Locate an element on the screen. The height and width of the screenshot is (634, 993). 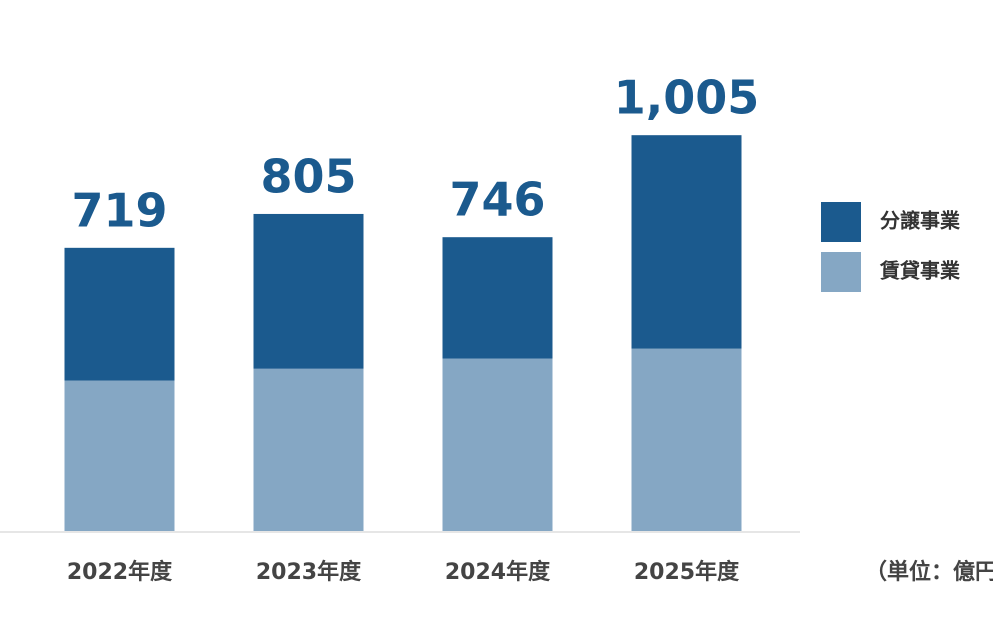
total-label: 719 is located at coordinates (119, 210).